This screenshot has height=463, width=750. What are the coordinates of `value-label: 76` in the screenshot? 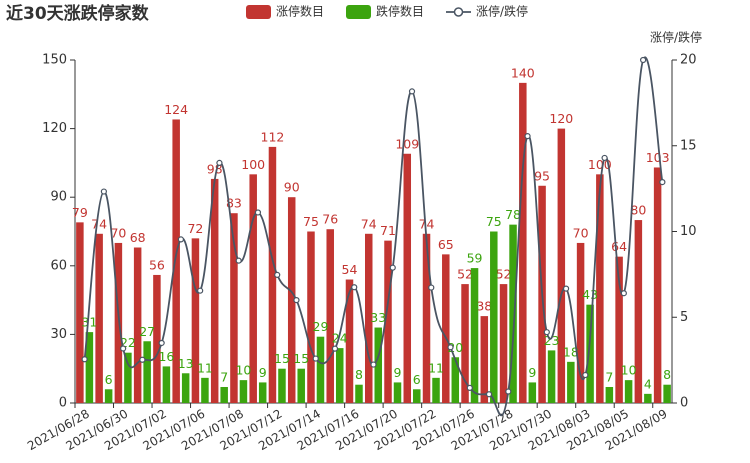 It's located at (330, 219).